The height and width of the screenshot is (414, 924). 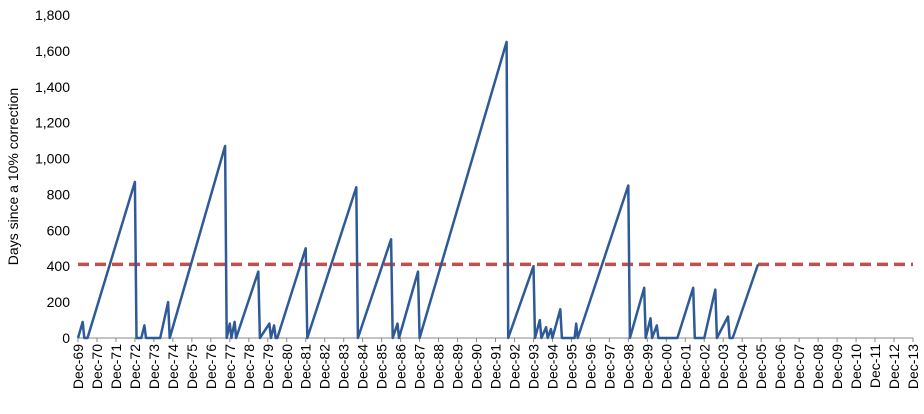 I want to click on x-tick-label: Dec-77, so click(x=230, y=366).